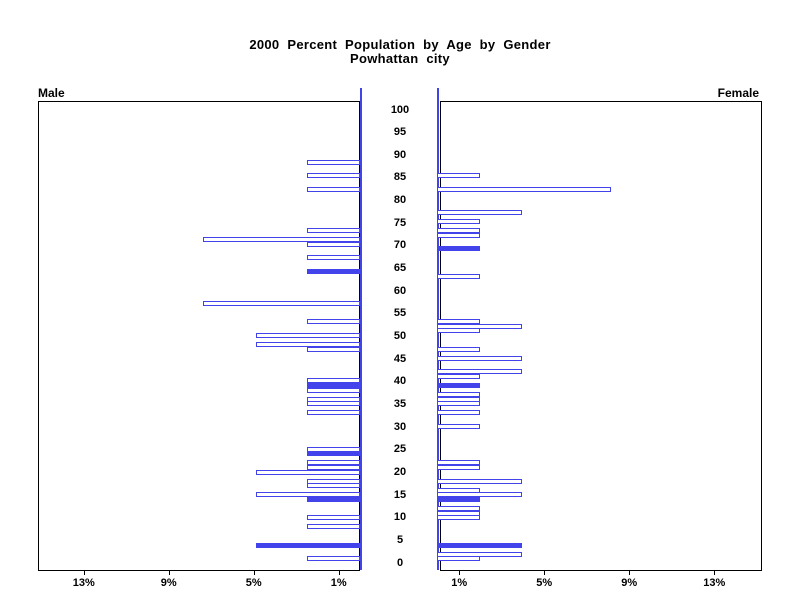 This screenshot has height=600, width=800. I want to click on age-tick-label-10: 10, so click(400, 517).